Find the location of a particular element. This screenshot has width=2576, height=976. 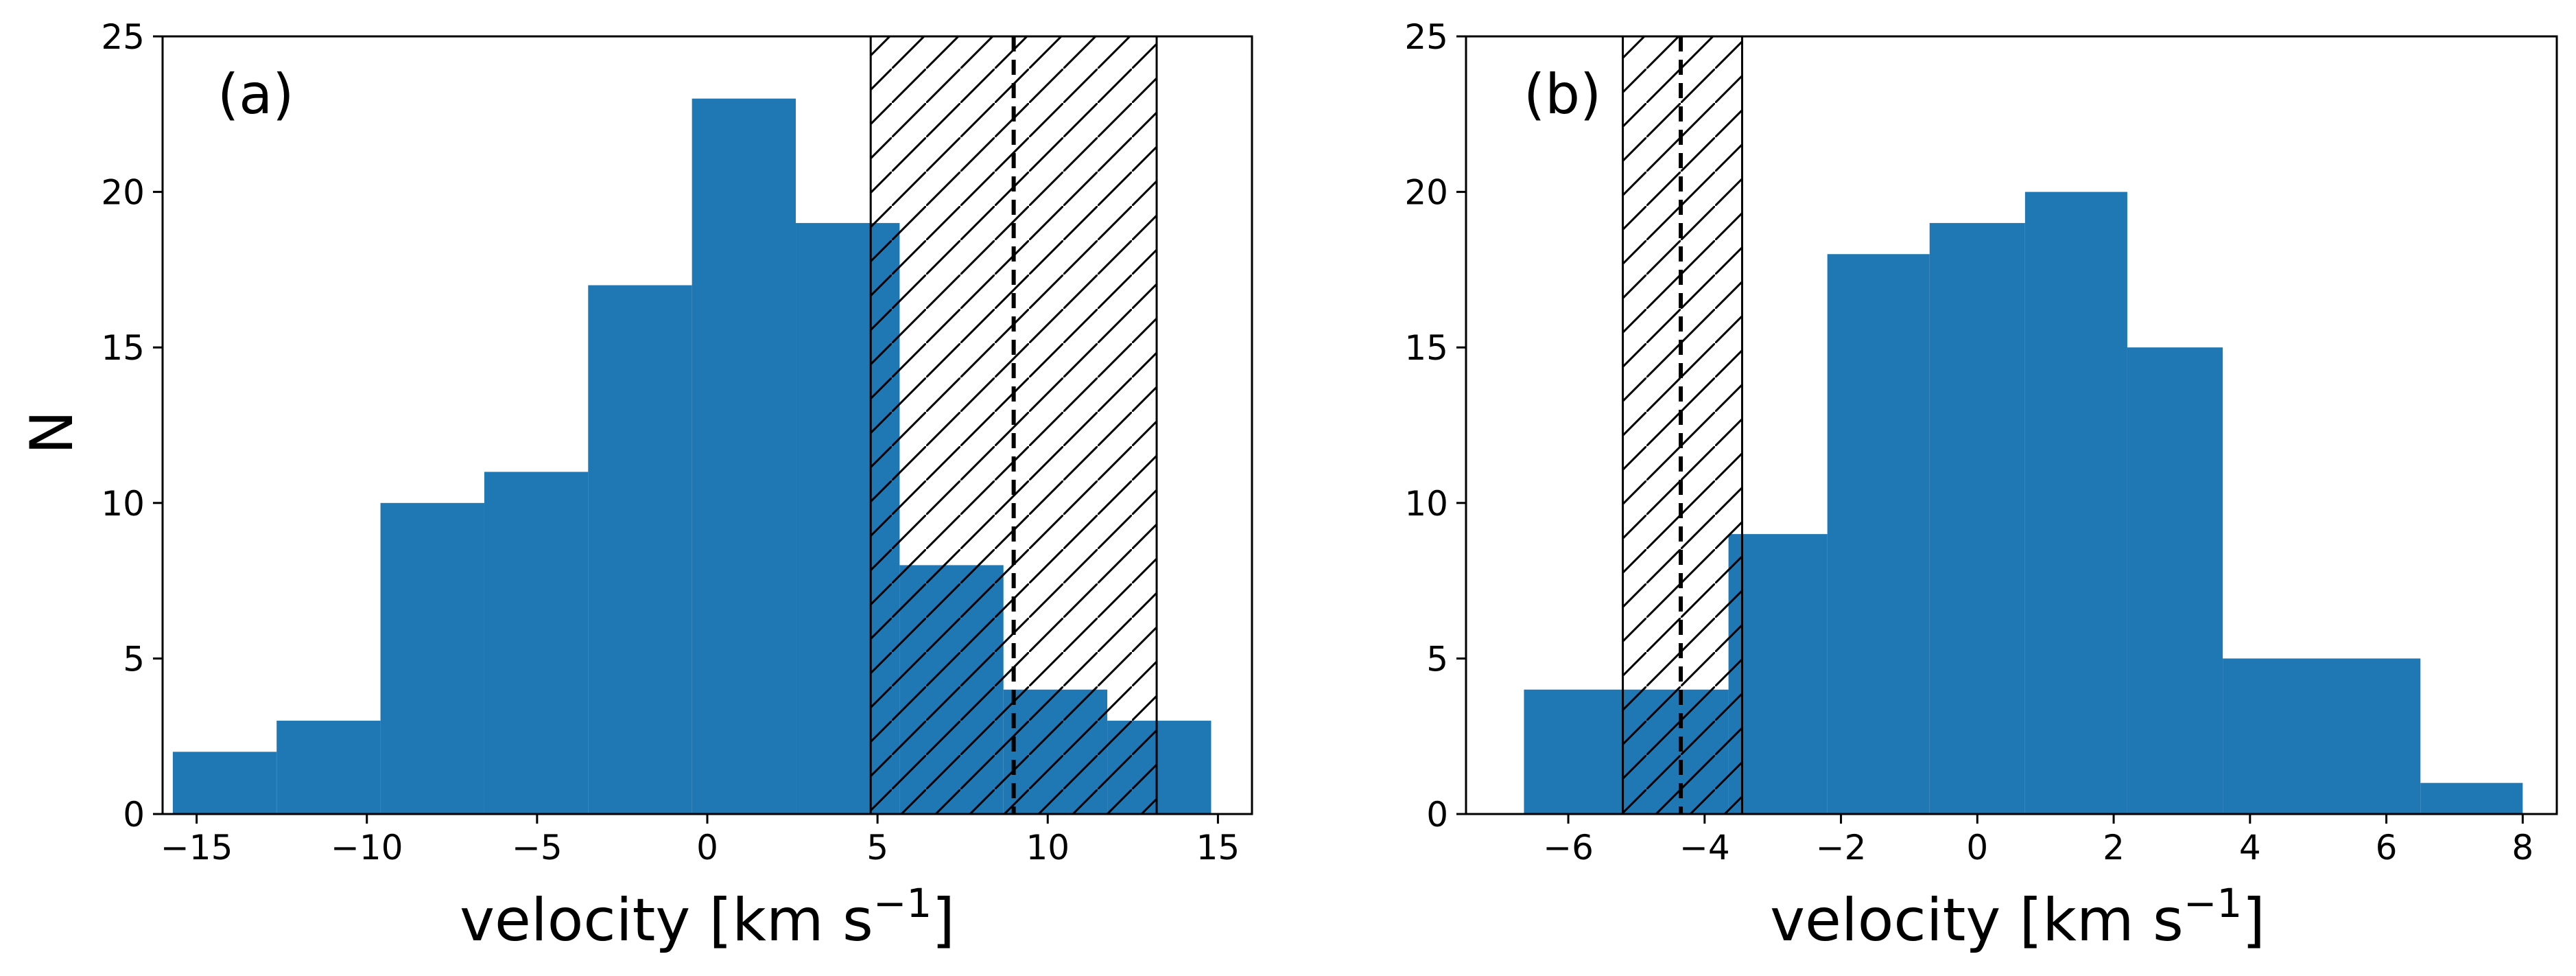

x-tick-label: −2 is located at coordinates (1841, 848).